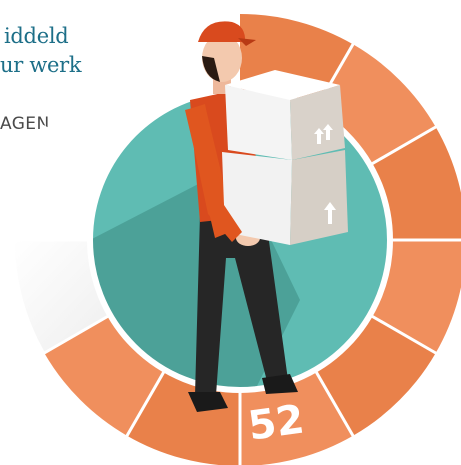  I want to click on heading: iddeld ur werk, so click(55, 51).